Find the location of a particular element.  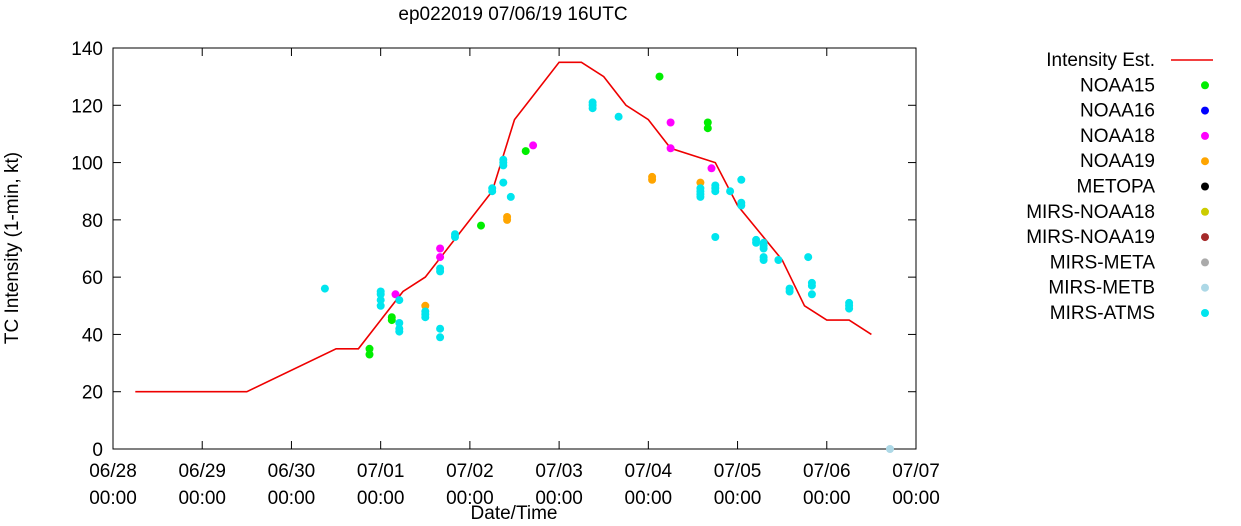

y-tick-label: 100 is located at coordinates (87, 164).